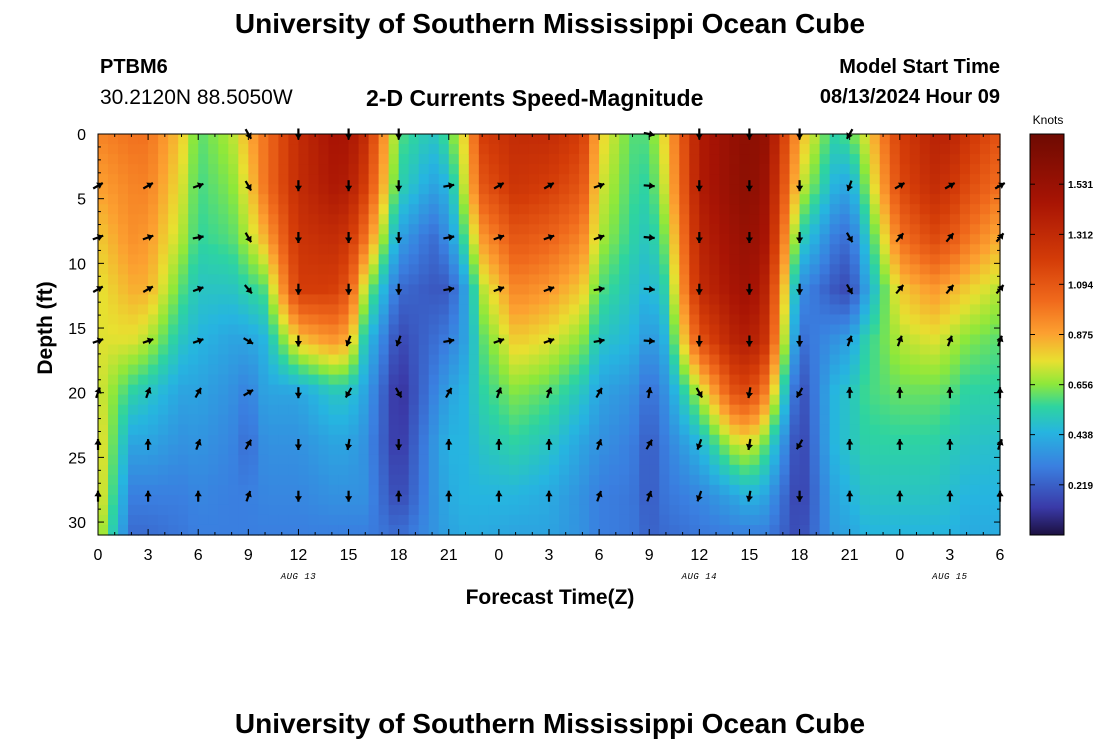 This screenshot has height=750, width=1100. I want to click on colorbar-tick-label: 1.531, so click(1080, 185).